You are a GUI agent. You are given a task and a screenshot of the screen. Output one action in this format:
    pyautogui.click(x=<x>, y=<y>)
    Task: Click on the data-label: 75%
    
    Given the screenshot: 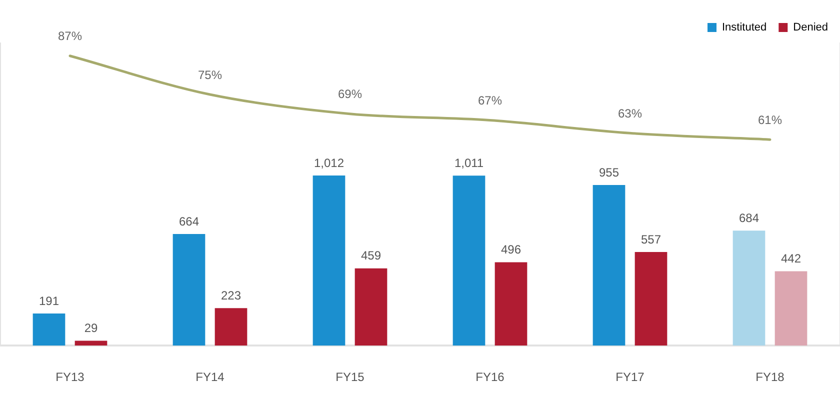 What is the action you would take?
    pyautogui.click(x=210, y=75)
    